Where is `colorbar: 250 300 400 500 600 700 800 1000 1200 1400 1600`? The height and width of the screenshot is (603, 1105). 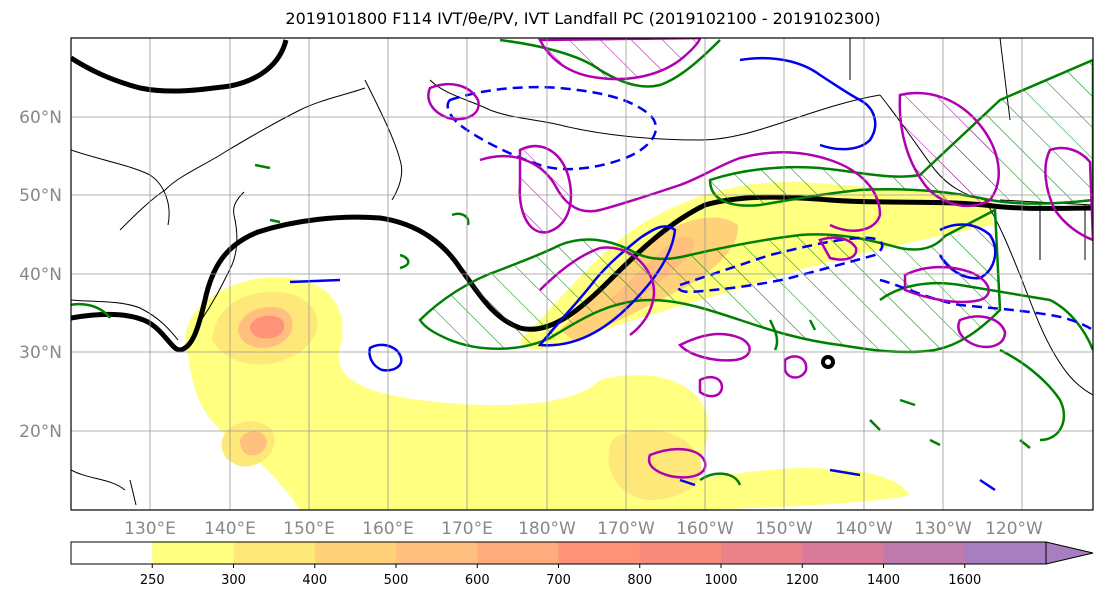 colorbar: 250 300 400 500 600 700 800 1000 1200 1400 1600 is located at coordinates (582, 564).